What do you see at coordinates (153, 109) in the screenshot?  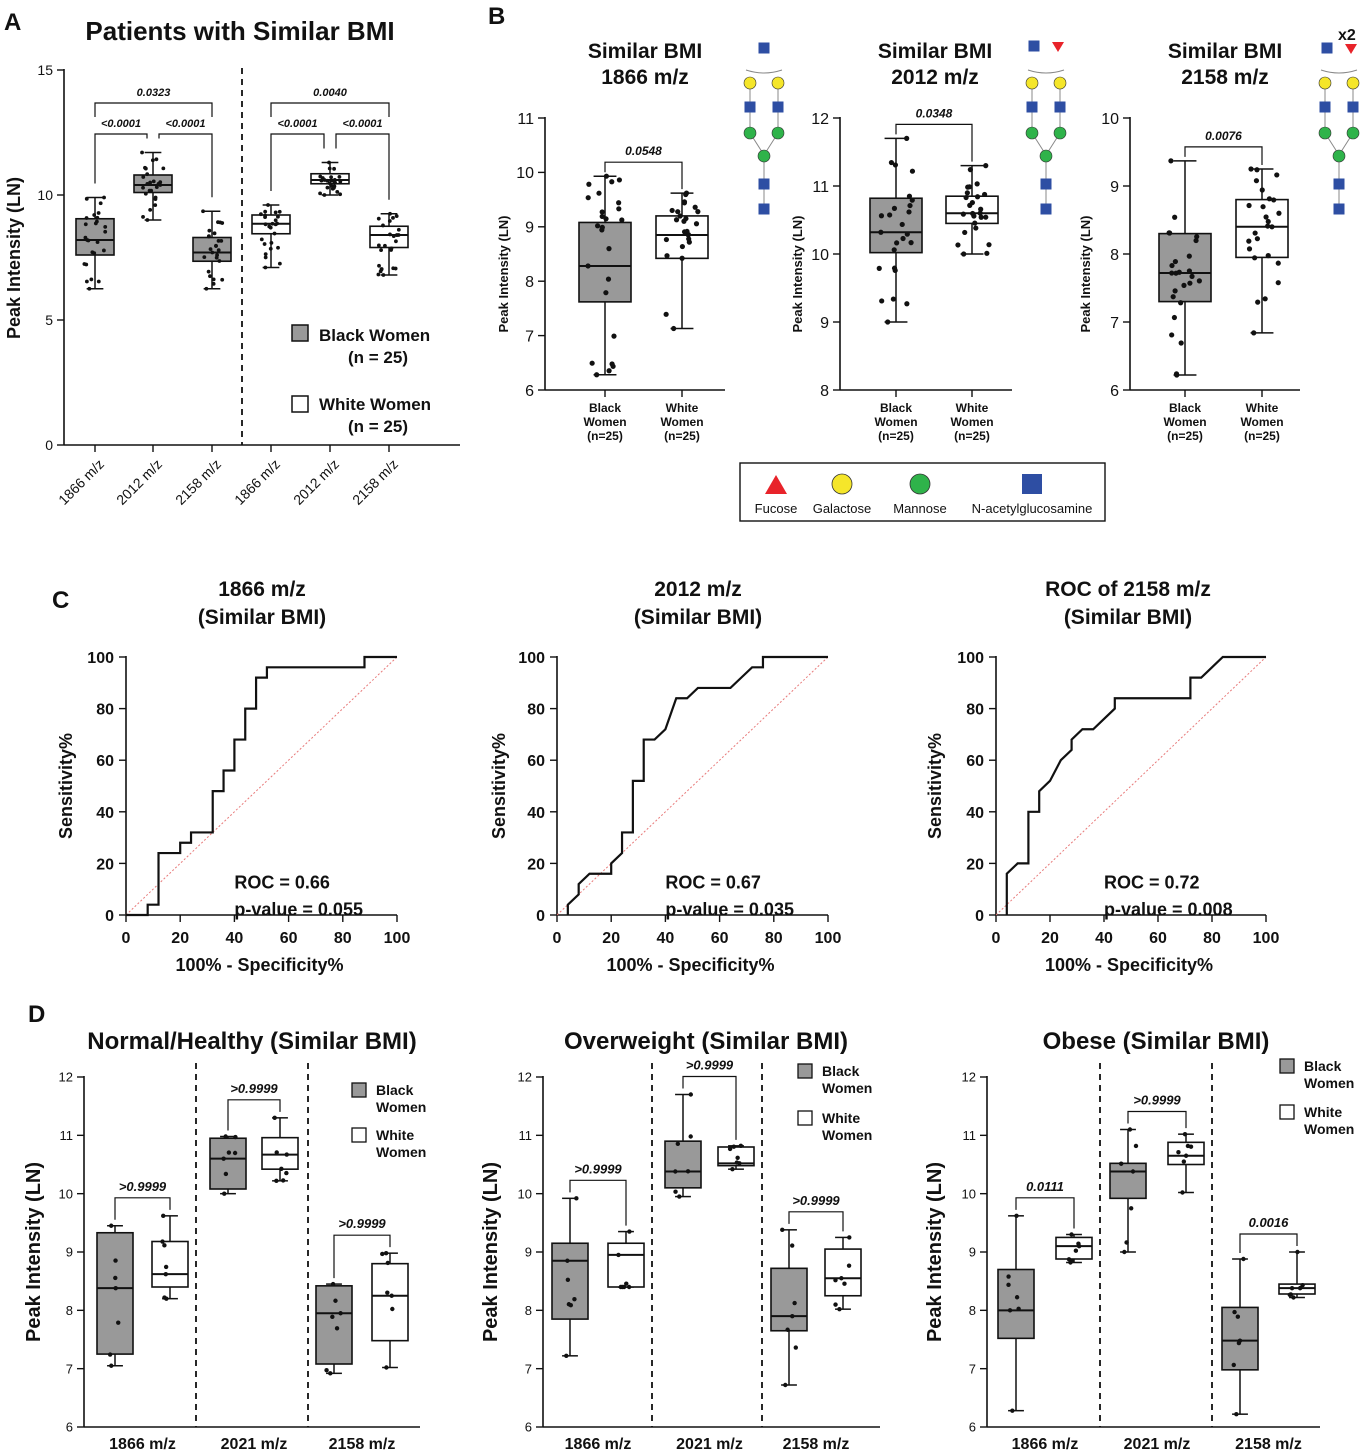 I see `significance-bracket` at bounding box center [153, 109].